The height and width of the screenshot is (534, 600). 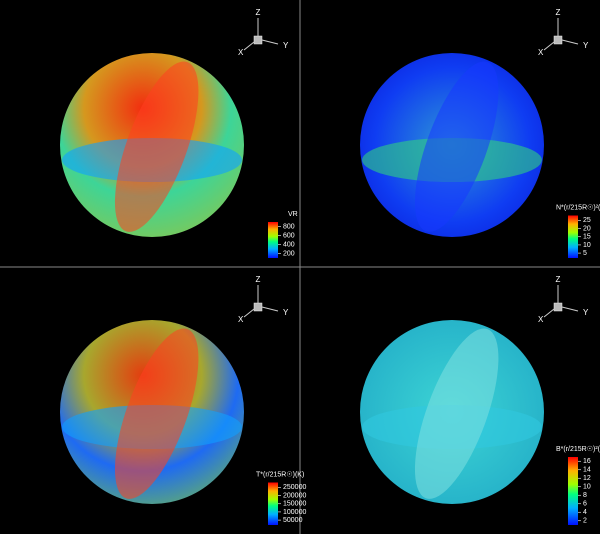 What do you see at coordinates (587, 461) in the screenshot?
I see `colorbar-tick-label: 16` at bounding box center [587, 461].